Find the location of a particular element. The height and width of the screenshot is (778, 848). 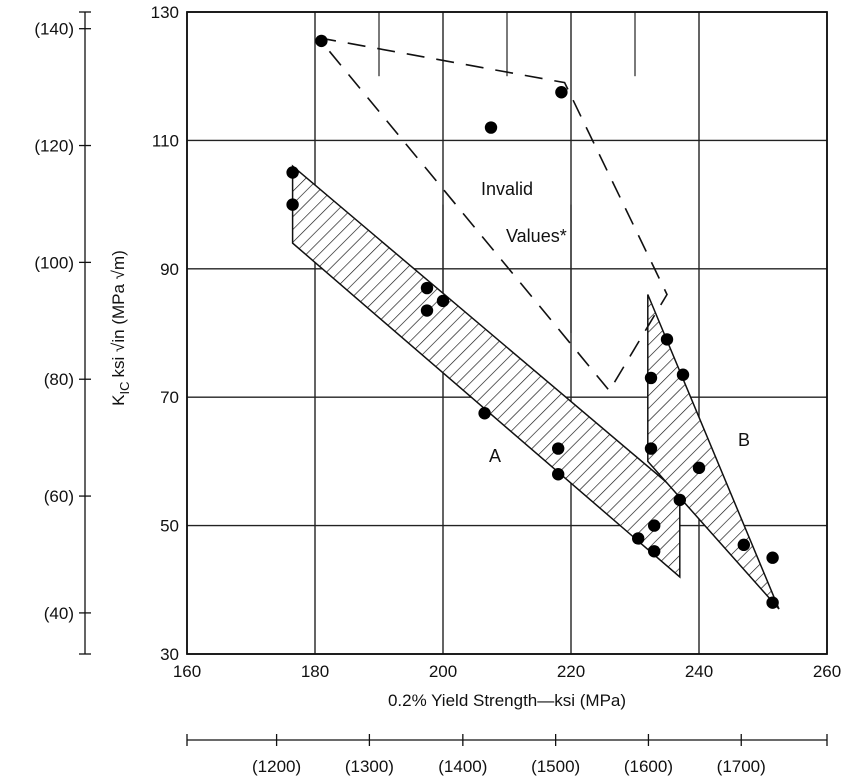

mpa-tick-label: (1700) is located at coordinates (741, 766).